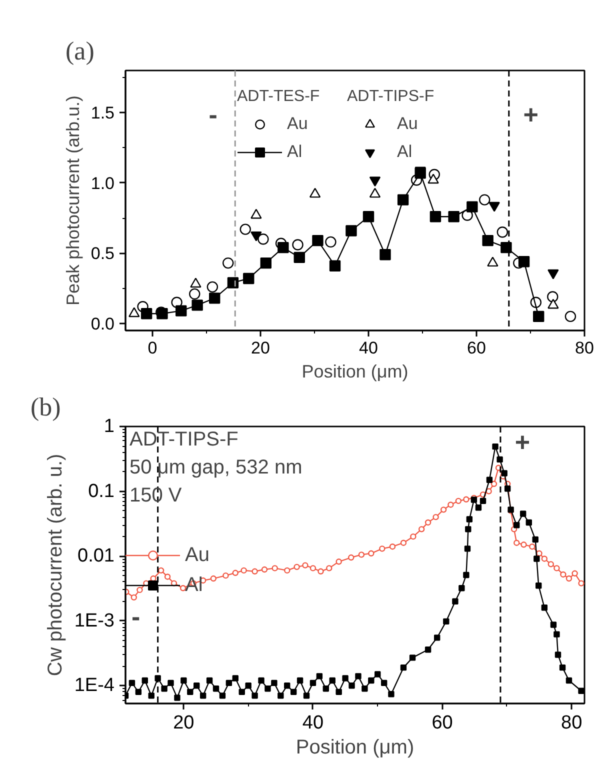 The image size is (607, 772). What do you see at coordinates (278, 97) in the screenshot?
I see `annotation: ADT-TES-F` at bounding box center [278, 97].